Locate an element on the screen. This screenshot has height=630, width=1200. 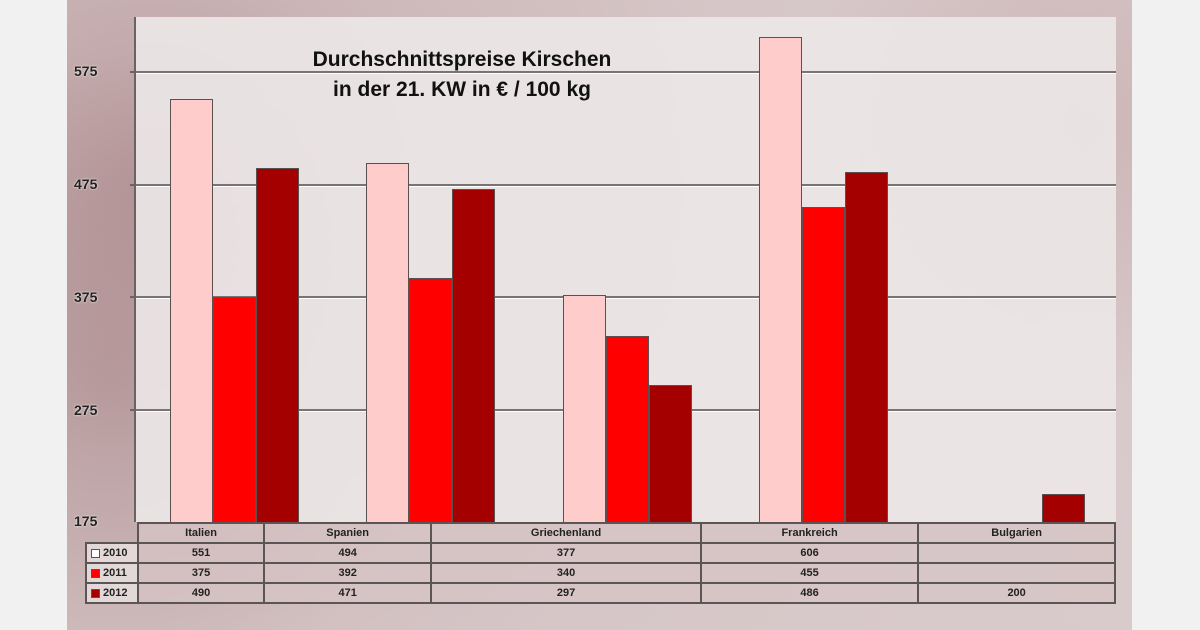
bar-italien-2011 is located at coordinates (234, 409).